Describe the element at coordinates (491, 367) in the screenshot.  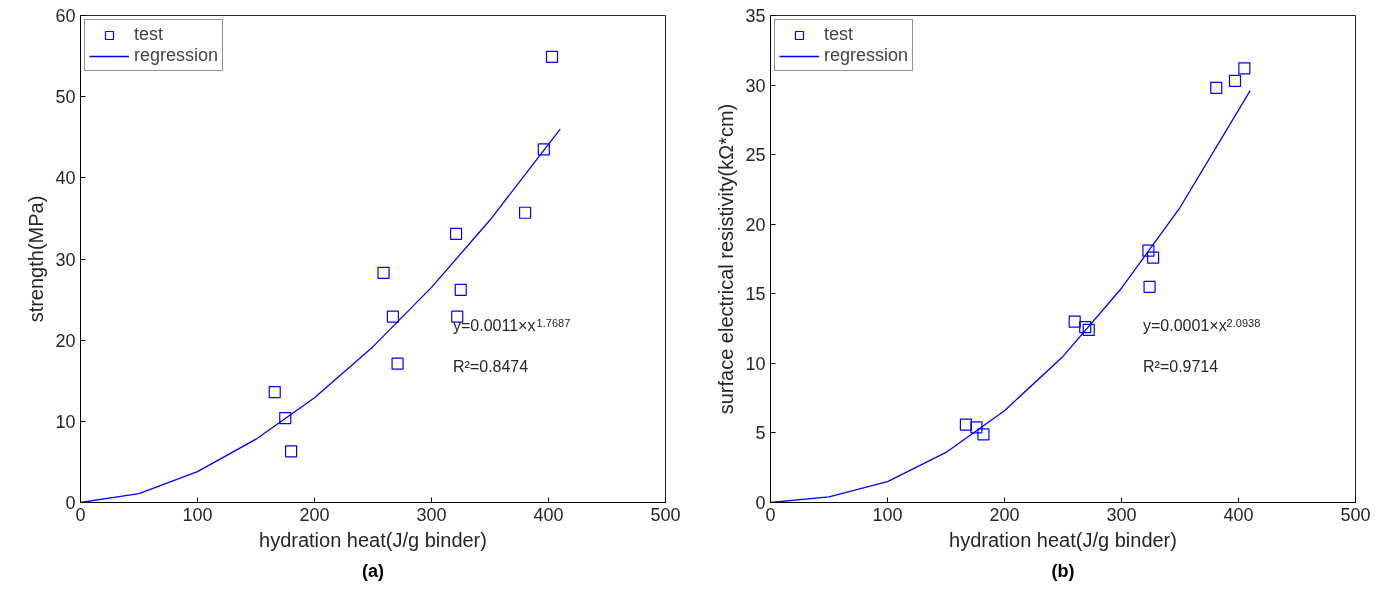
I see `annotation: R²=0.8474` at that location.